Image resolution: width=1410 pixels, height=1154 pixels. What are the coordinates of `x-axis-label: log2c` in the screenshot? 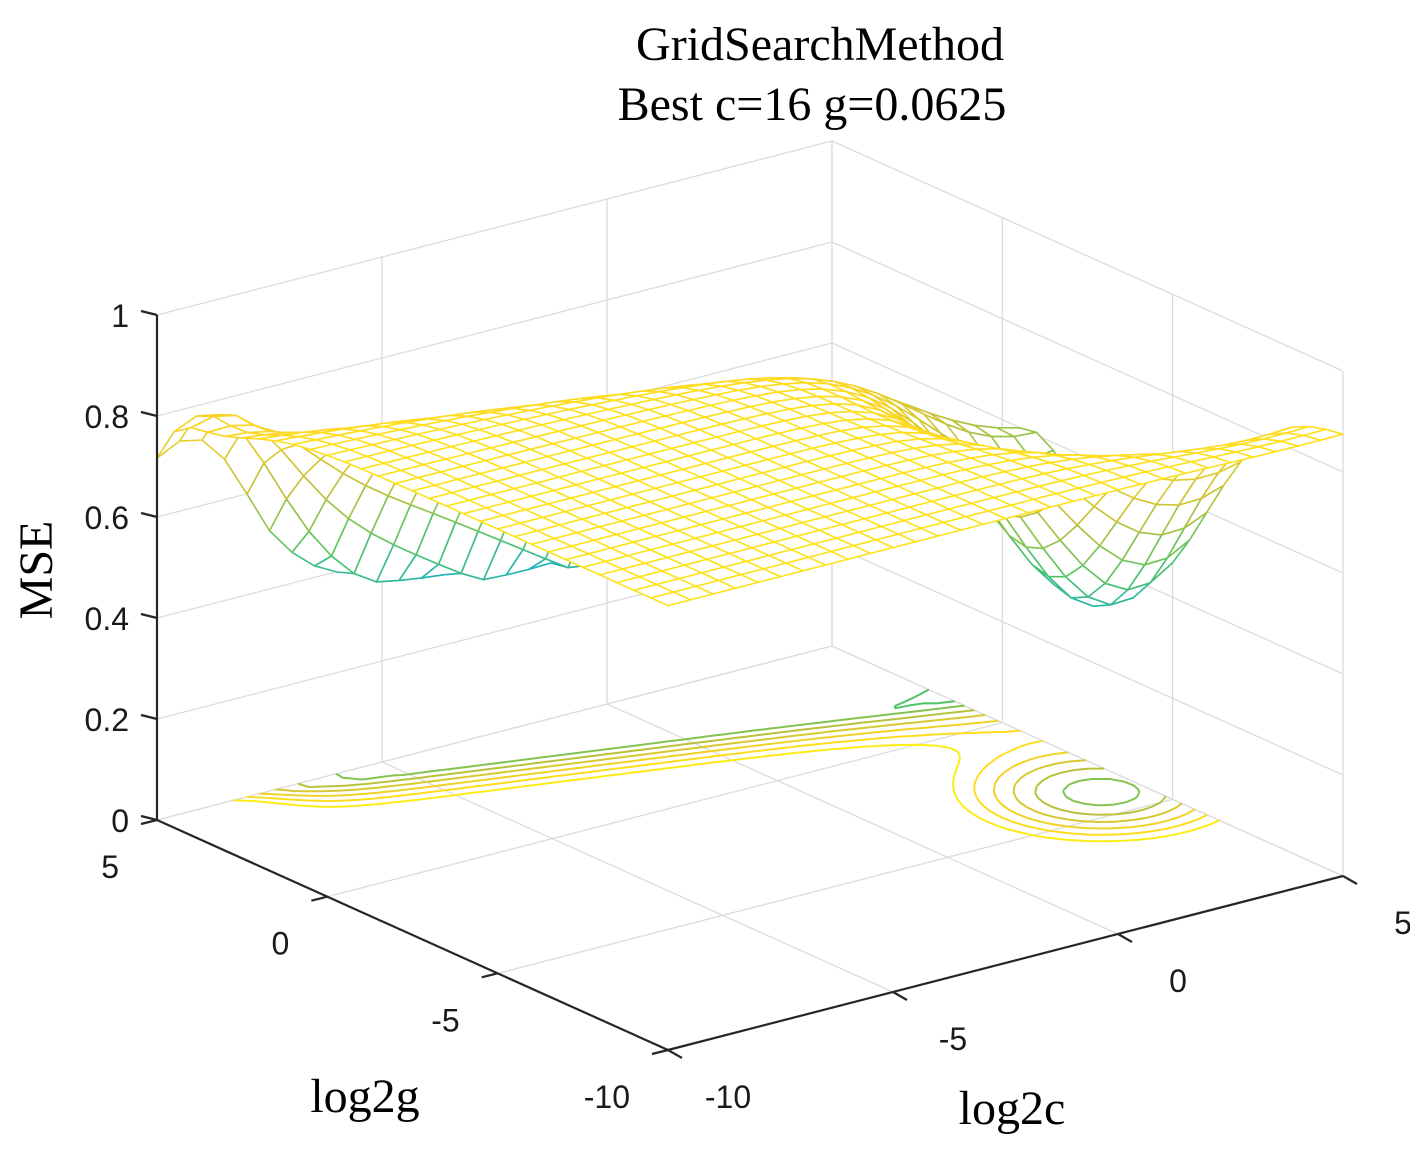 It's located at (1012, 1108).